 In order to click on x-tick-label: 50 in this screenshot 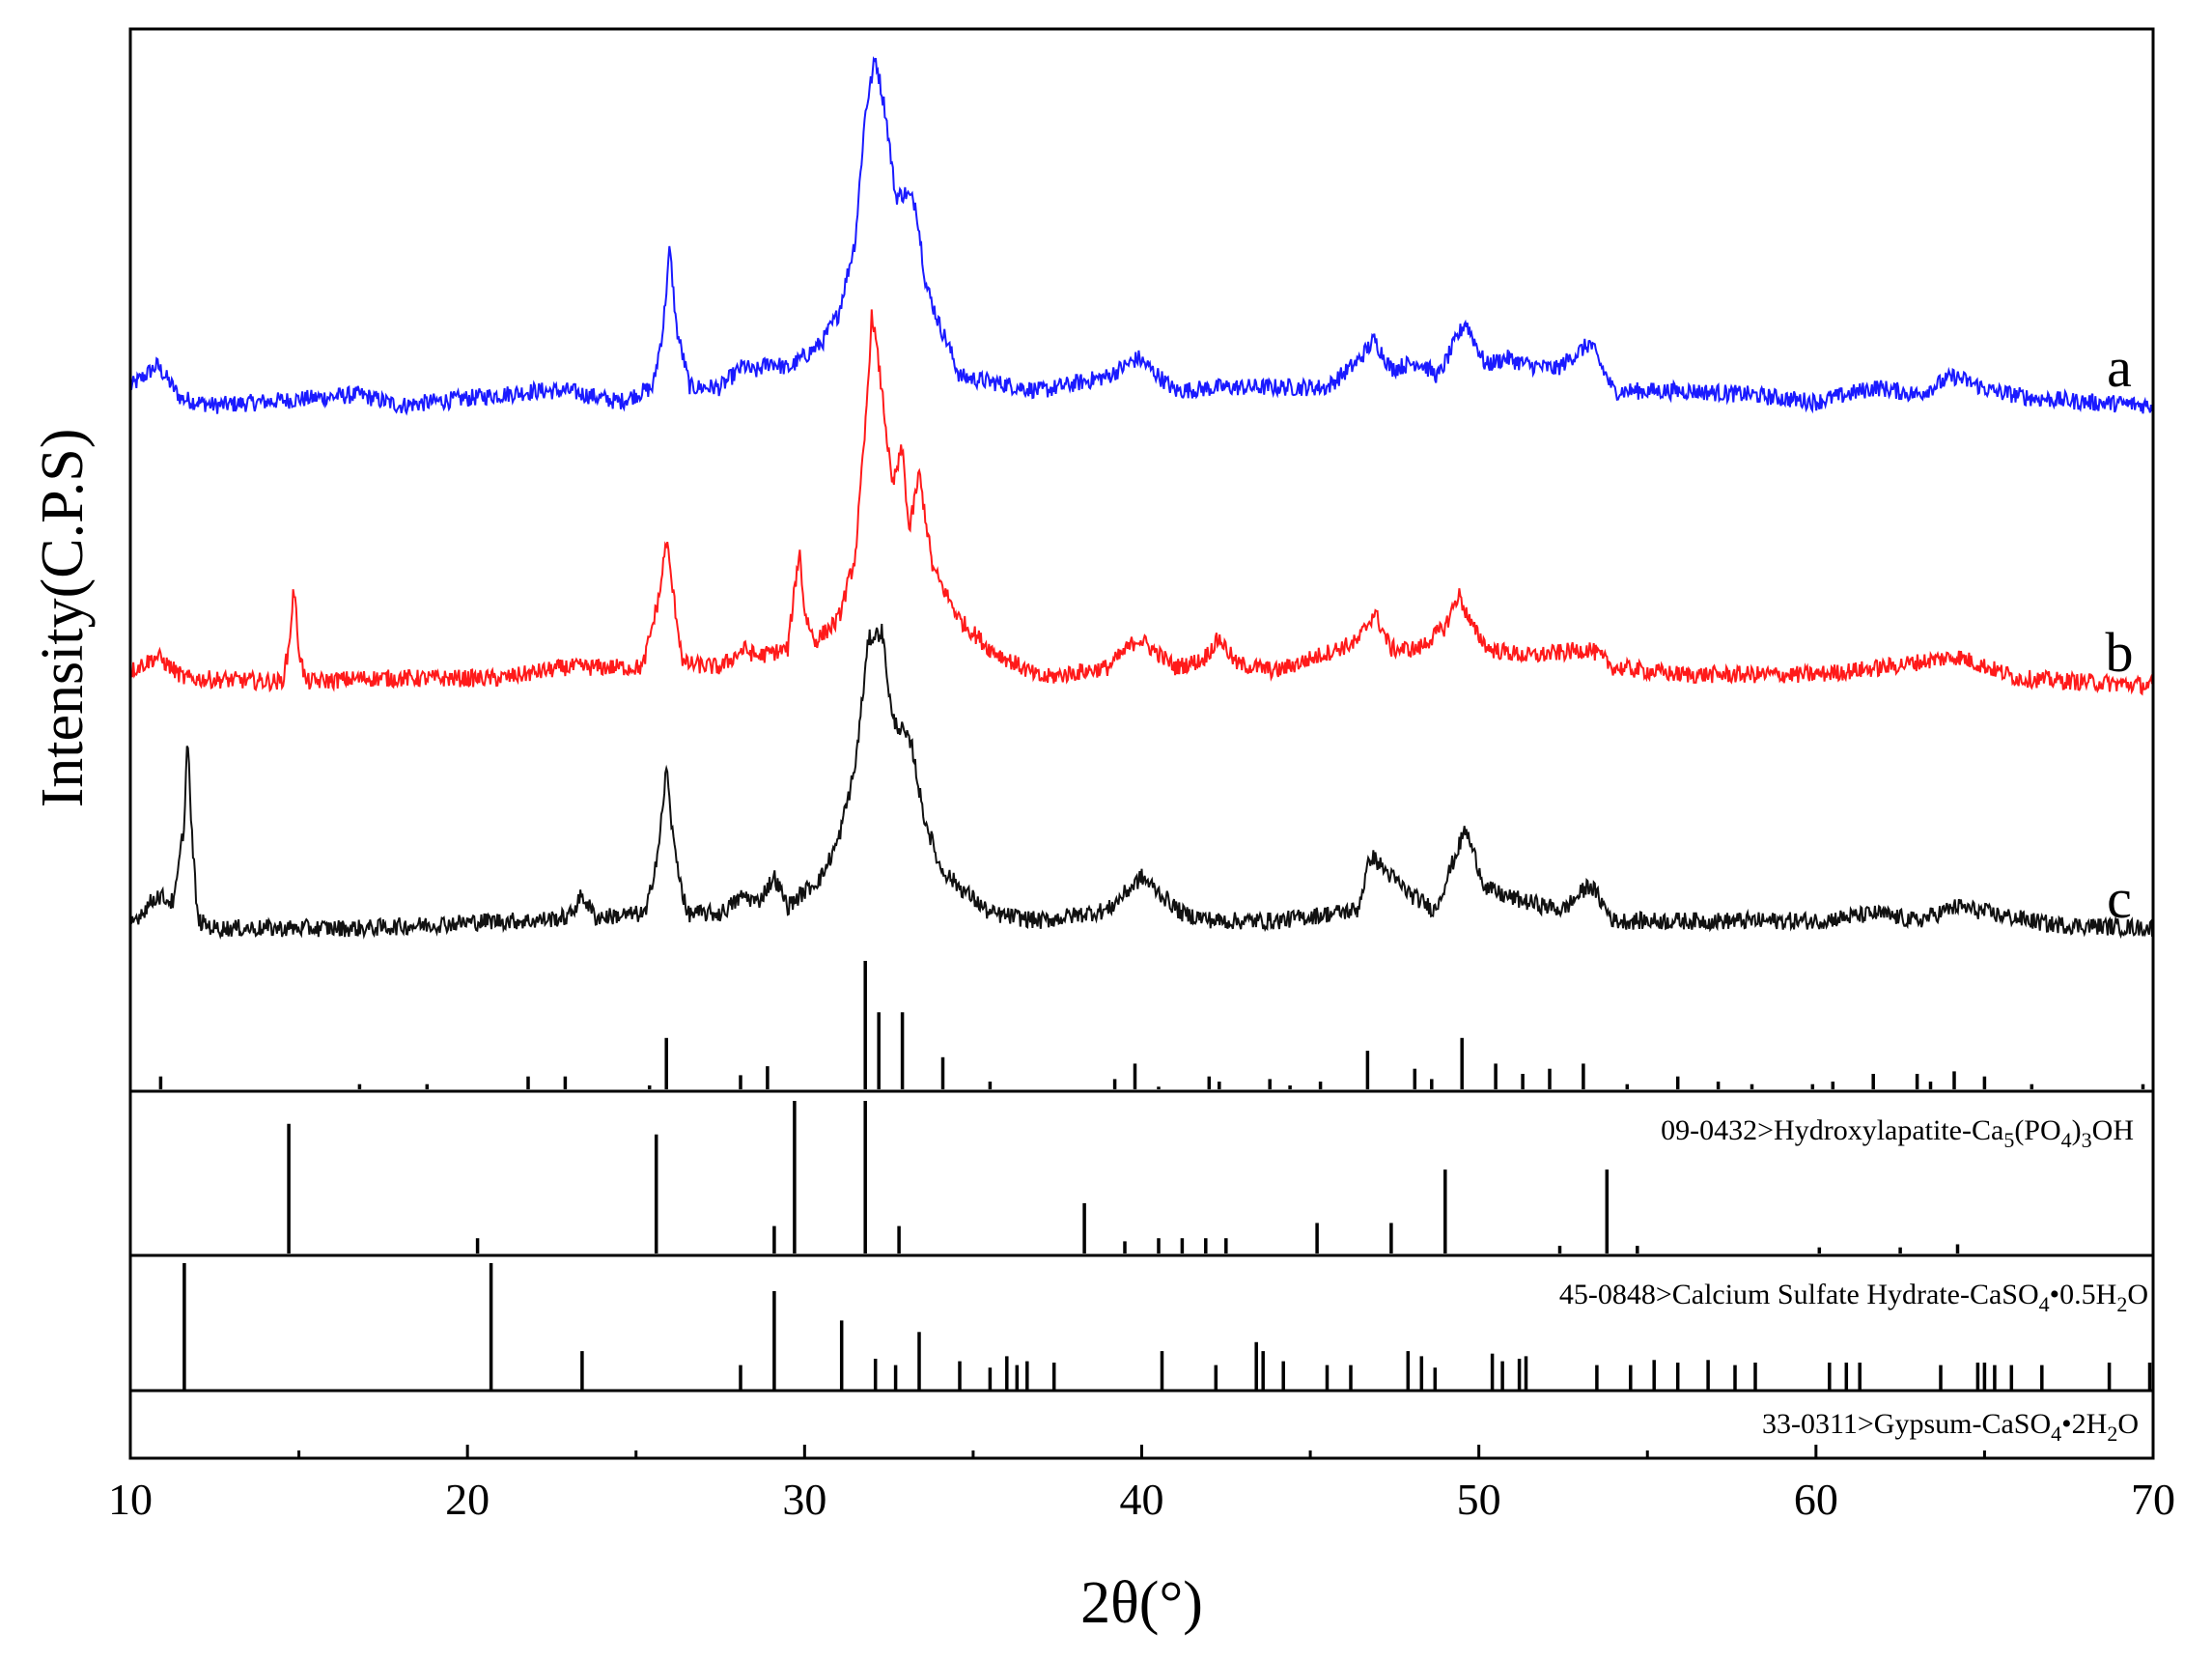, I will do `click(1479, 1499)`.